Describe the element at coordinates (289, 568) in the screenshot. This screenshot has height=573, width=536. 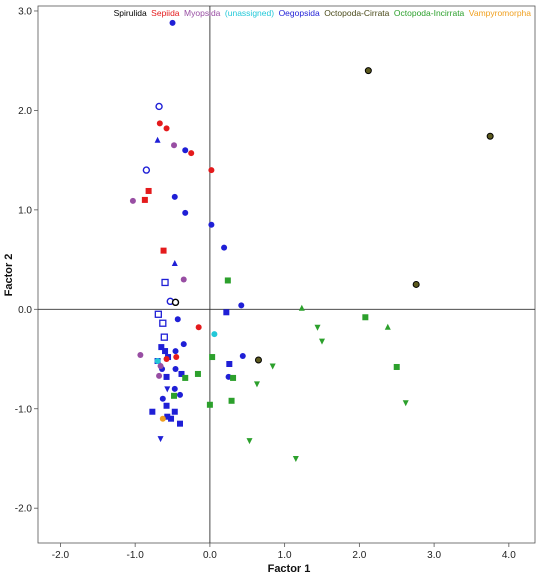
I see `x-axis-title: Factor 1` at that location.